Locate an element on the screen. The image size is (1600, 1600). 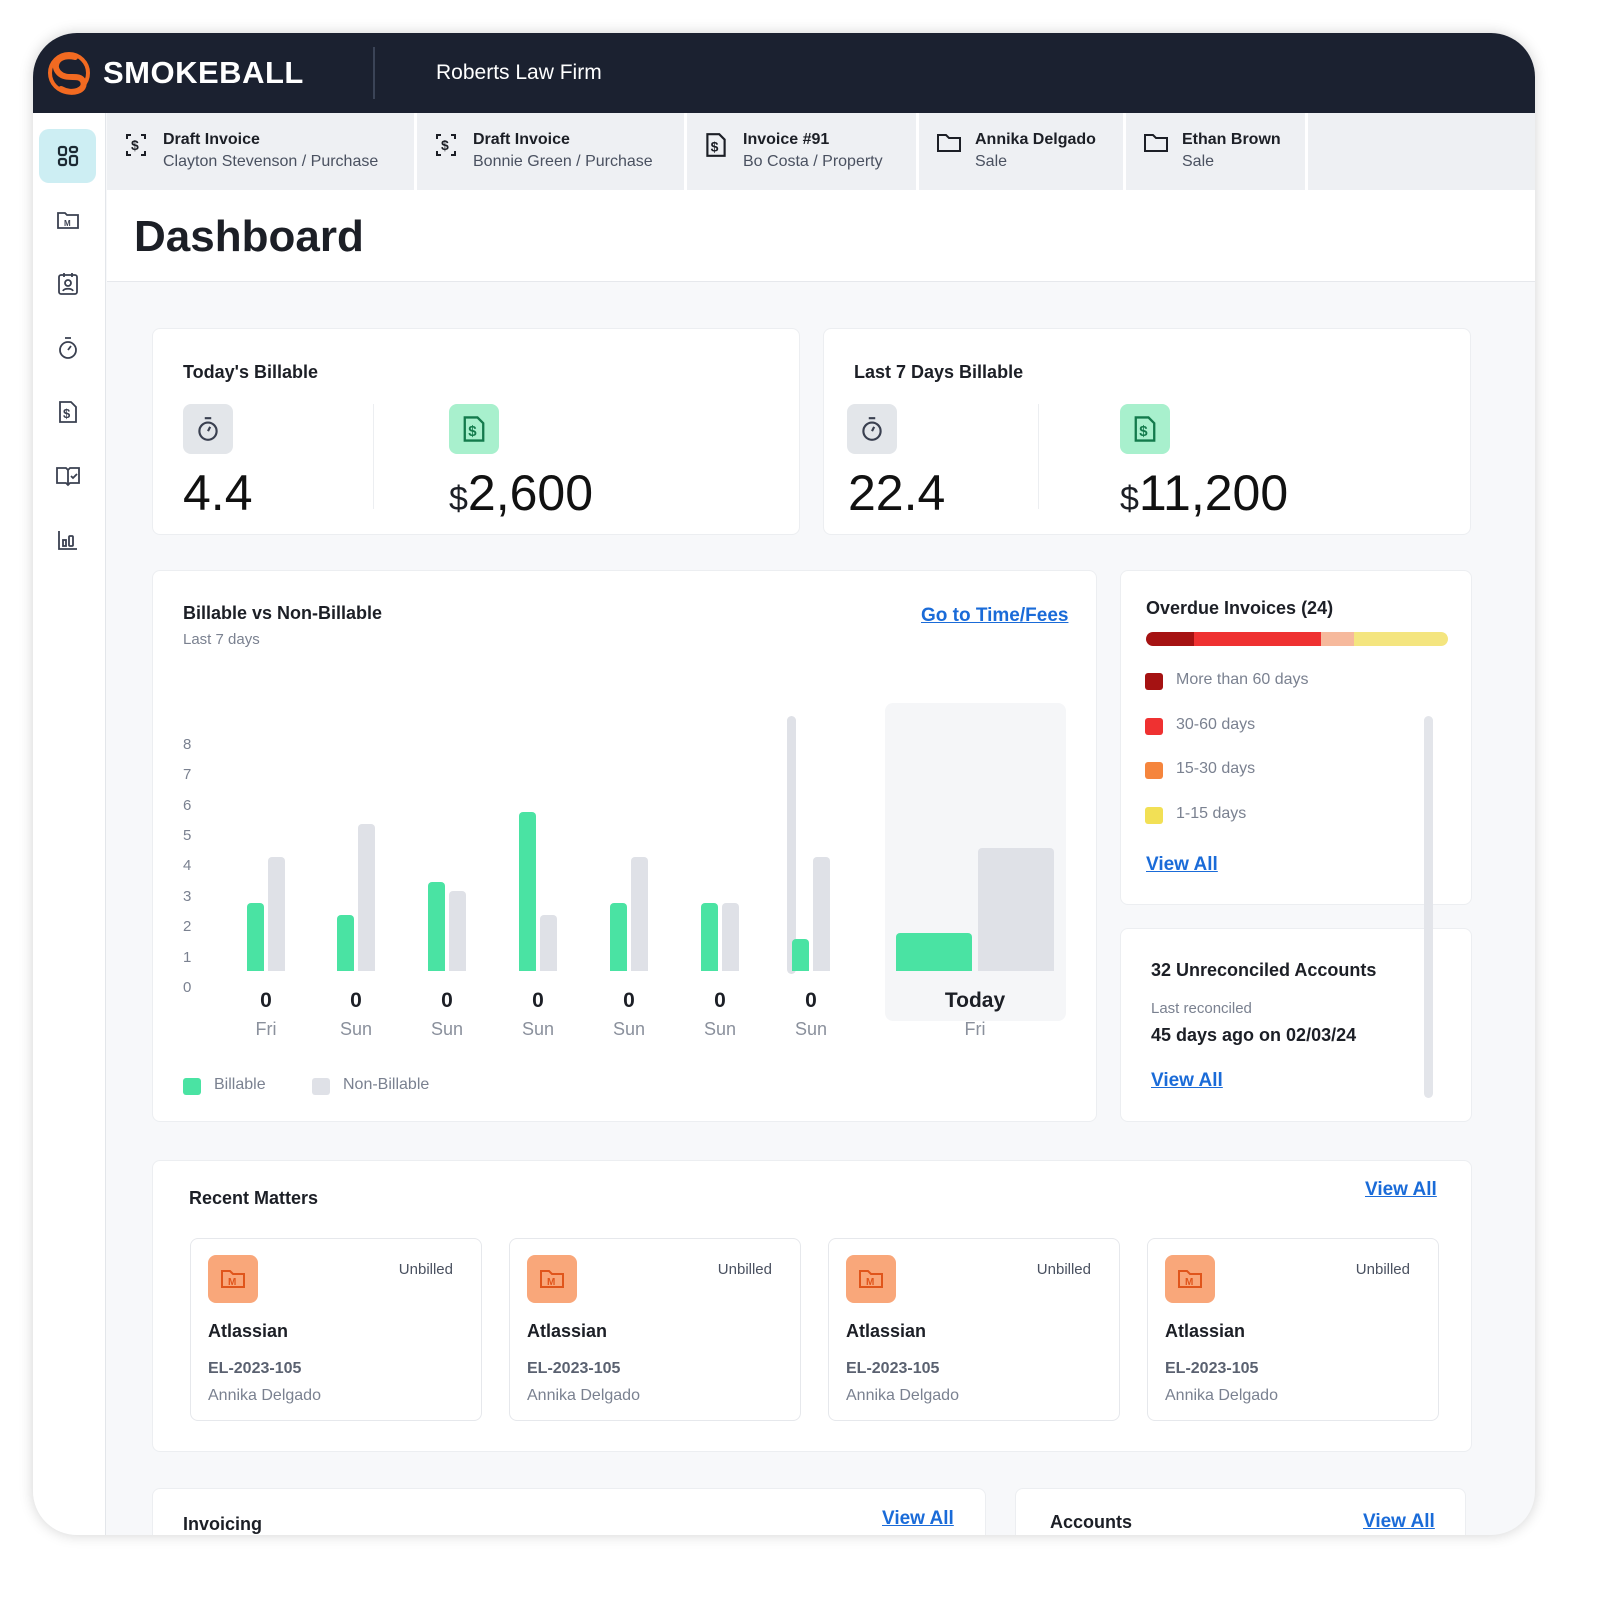
billable-amount: 11,200 is located at coordinates (1213, 493).